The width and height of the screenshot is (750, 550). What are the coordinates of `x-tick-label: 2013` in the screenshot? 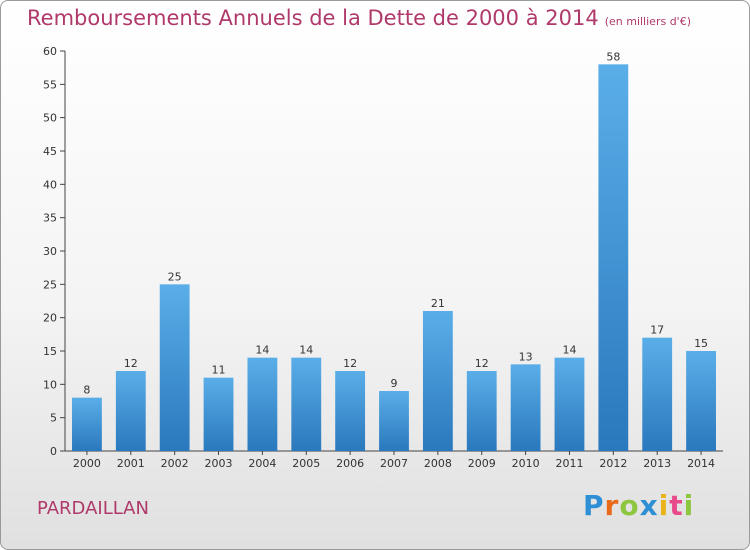 It's located at (657, 463).